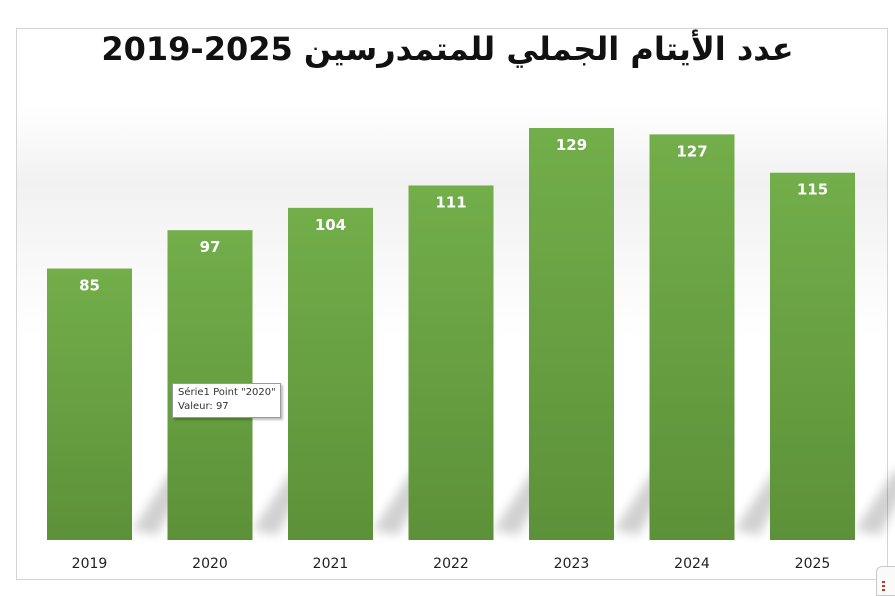  What do you see at coordinates (571, 334) in the screenshot?
I see `bar-2023` at bounding box center [571, 334].